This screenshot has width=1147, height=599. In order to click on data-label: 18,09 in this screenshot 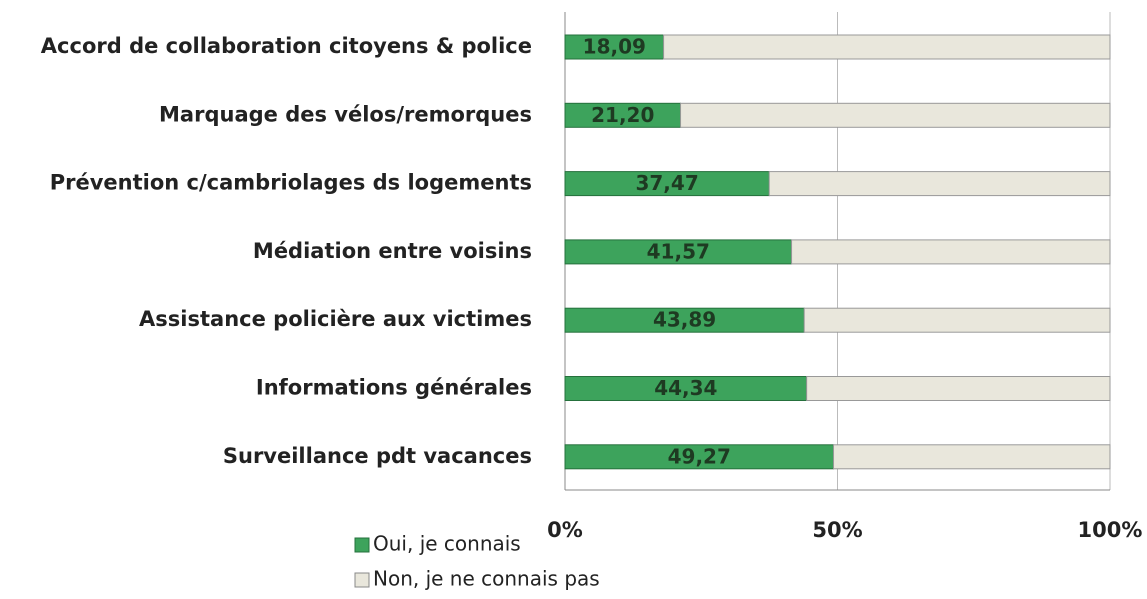, I will do `click(614, 47)`.